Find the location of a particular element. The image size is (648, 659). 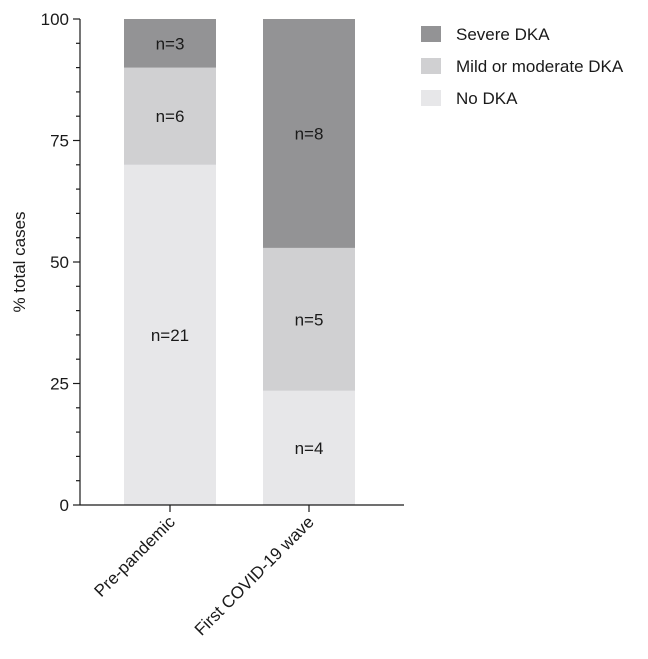

segment-label: n=8 is located at coordinates (309, 133).